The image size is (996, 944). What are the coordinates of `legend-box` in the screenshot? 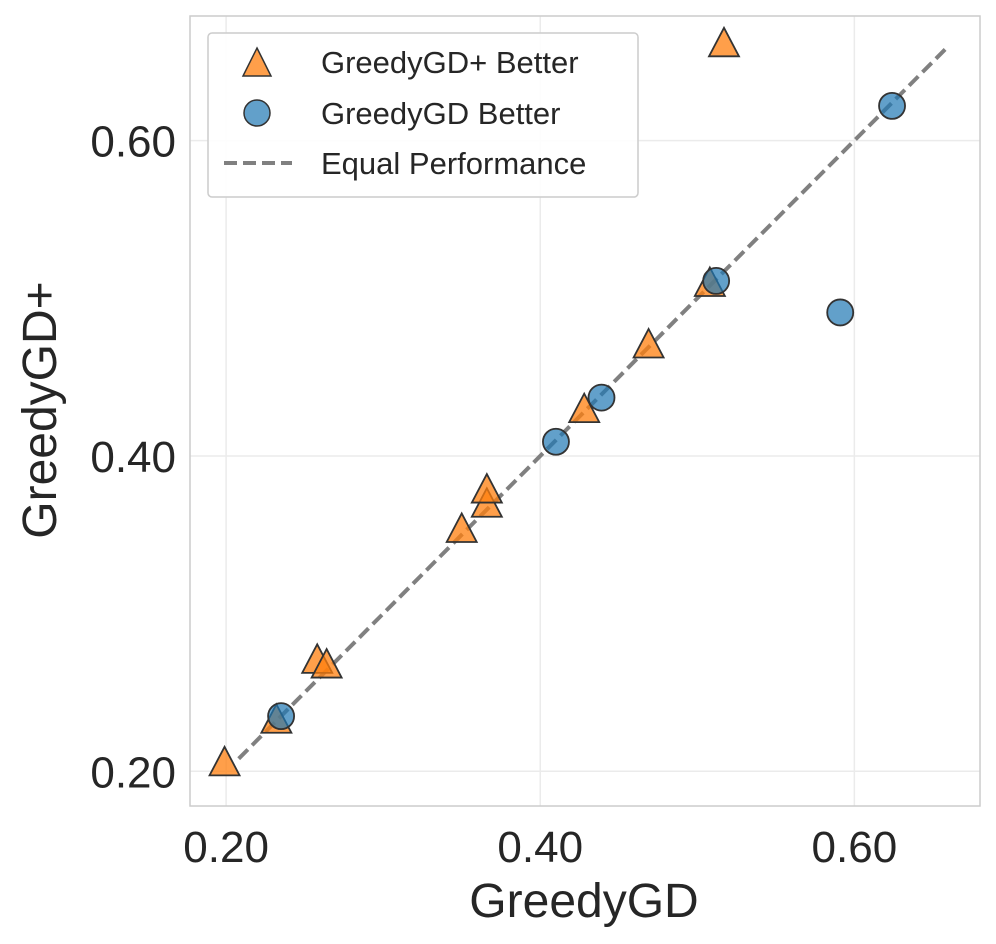 It's located at (423, 115).